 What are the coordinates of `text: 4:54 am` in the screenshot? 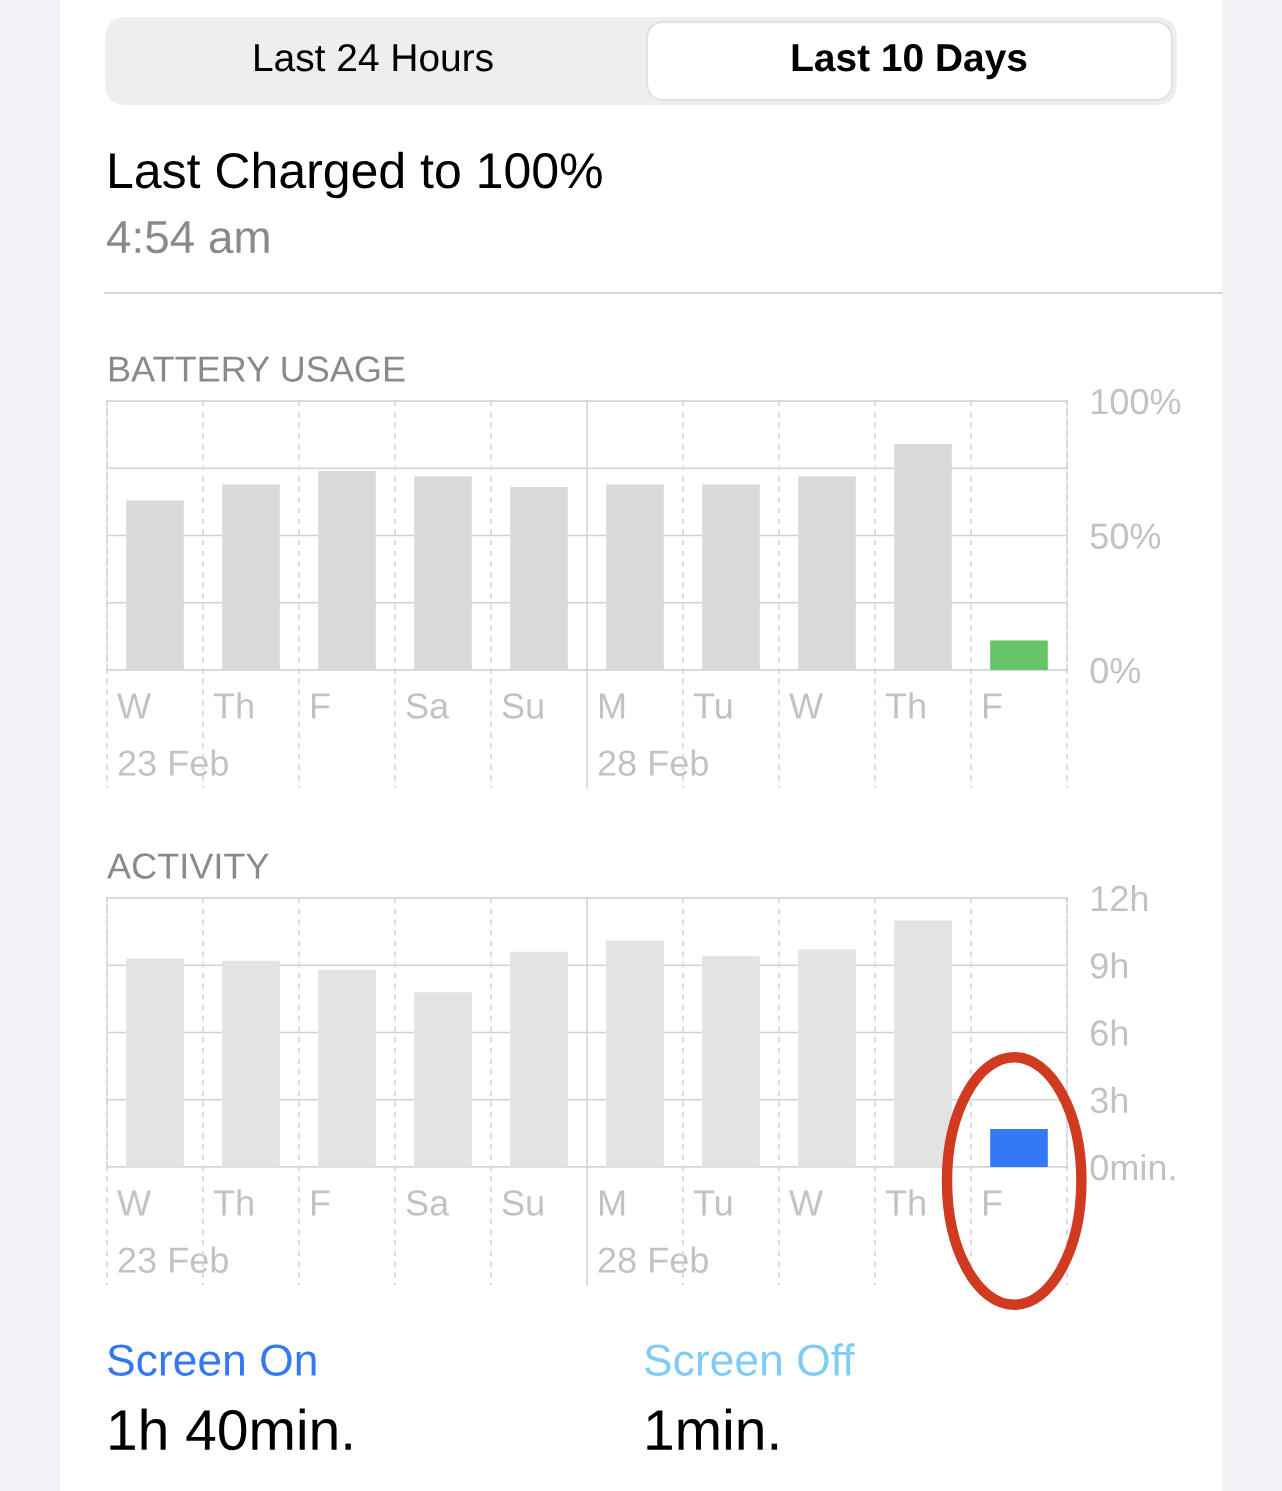 It's located at (188, 237).